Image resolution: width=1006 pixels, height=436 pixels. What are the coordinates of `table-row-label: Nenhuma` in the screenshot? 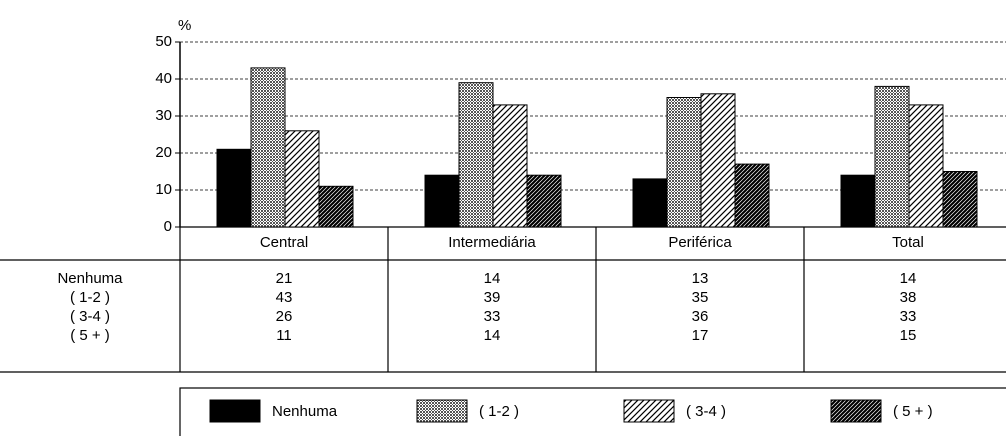 It's located at (90, 278).